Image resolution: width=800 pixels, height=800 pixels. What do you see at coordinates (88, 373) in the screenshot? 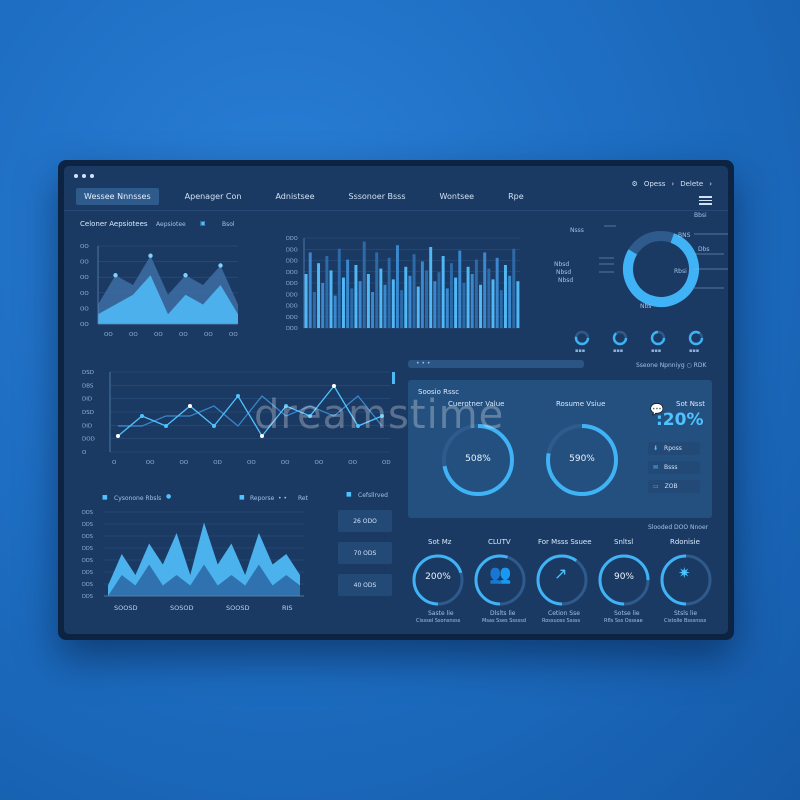
I see `y-tick-label: DSD` at bounding box center [88, 373].